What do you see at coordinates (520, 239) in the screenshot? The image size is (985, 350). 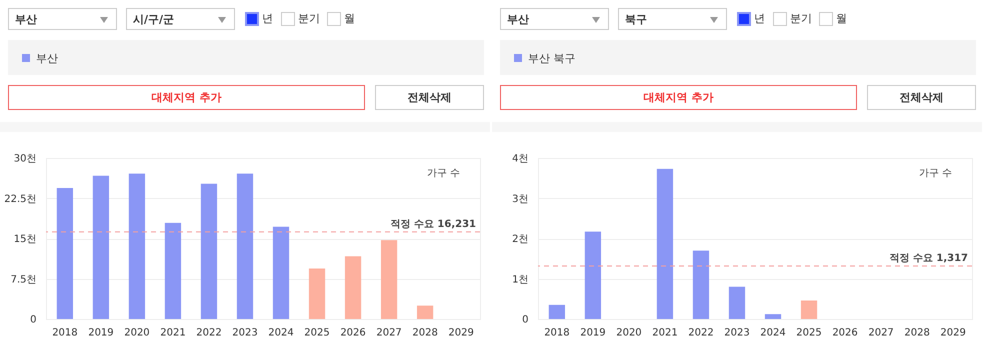 I see `y-tick-label: 2천` at bounding box center [520, 239].